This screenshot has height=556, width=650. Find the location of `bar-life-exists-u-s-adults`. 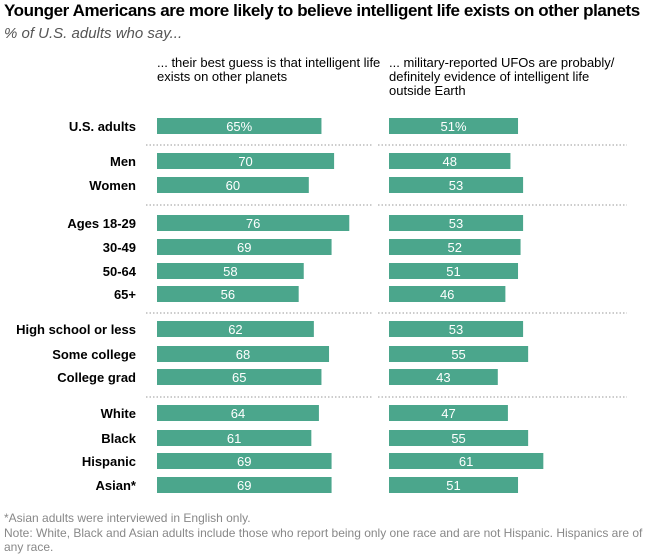

bar-life-exists-u-s-adults is located at coordinates (239, 126).